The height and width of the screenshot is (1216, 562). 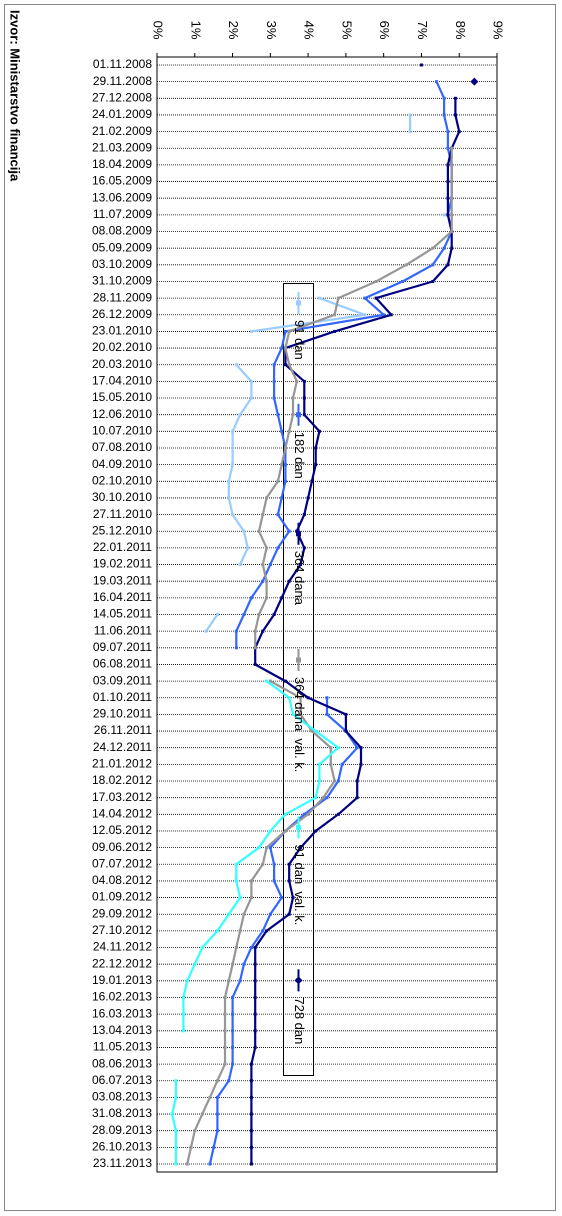 I want to click on x-tick-label: 19.01.2013, so click(x=122, y=980).